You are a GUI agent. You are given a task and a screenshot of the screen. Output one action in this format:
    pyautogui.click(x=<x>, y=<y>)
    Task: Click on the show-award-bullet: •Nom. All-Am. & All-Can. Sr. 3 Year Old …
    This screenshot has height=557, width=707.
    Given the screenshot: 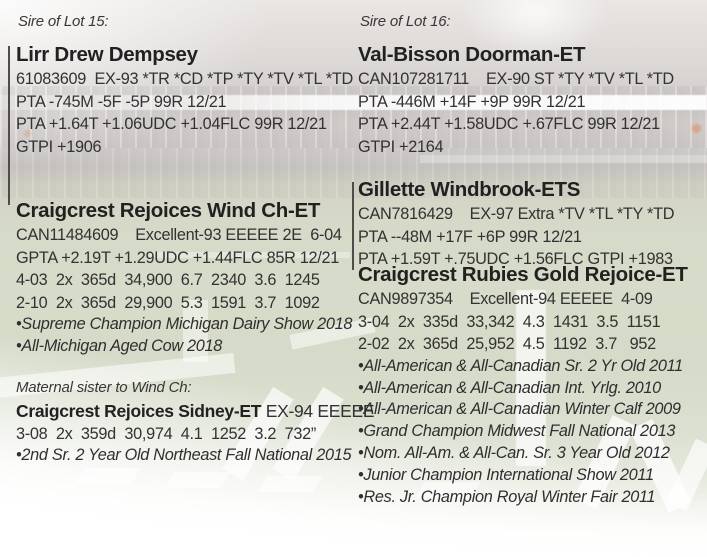 What is the action you would take?
    pyautogui.click(x=514, y=452)
    